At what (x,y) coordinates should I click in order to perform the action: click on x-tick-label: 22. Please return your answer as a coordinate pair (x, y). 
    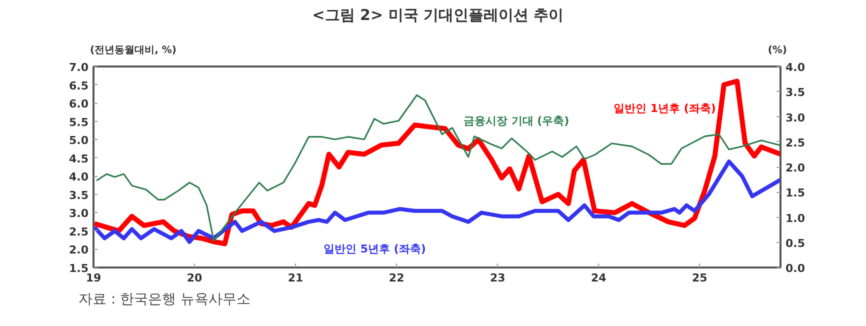
    Looking at the image, I should click on (396, 278).